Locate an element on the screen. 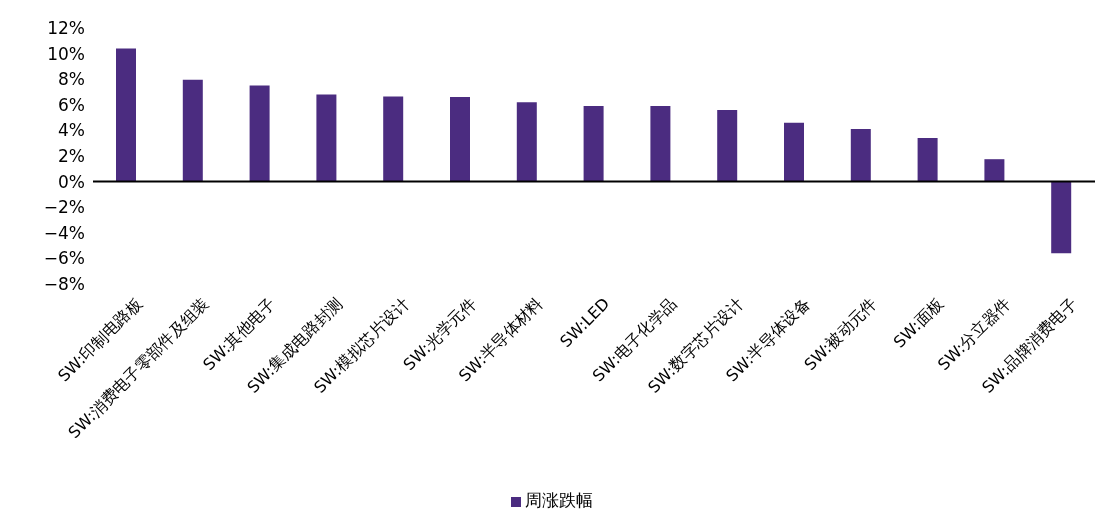 This screenshot has height=525, width=1113. y-tick-label: 6% is located at coordinates (71, 104).